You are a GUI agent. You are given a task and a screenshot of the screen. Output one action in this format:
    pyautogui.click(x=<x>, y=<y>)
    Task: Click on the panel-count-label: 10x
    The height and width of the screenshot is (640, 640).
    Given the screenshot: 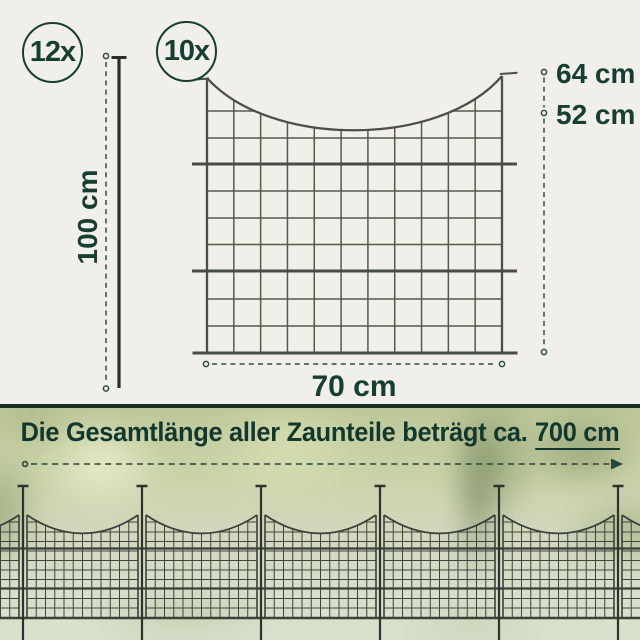 What is the action you would take?
    pyautogui.click(x=186, y=51)
    